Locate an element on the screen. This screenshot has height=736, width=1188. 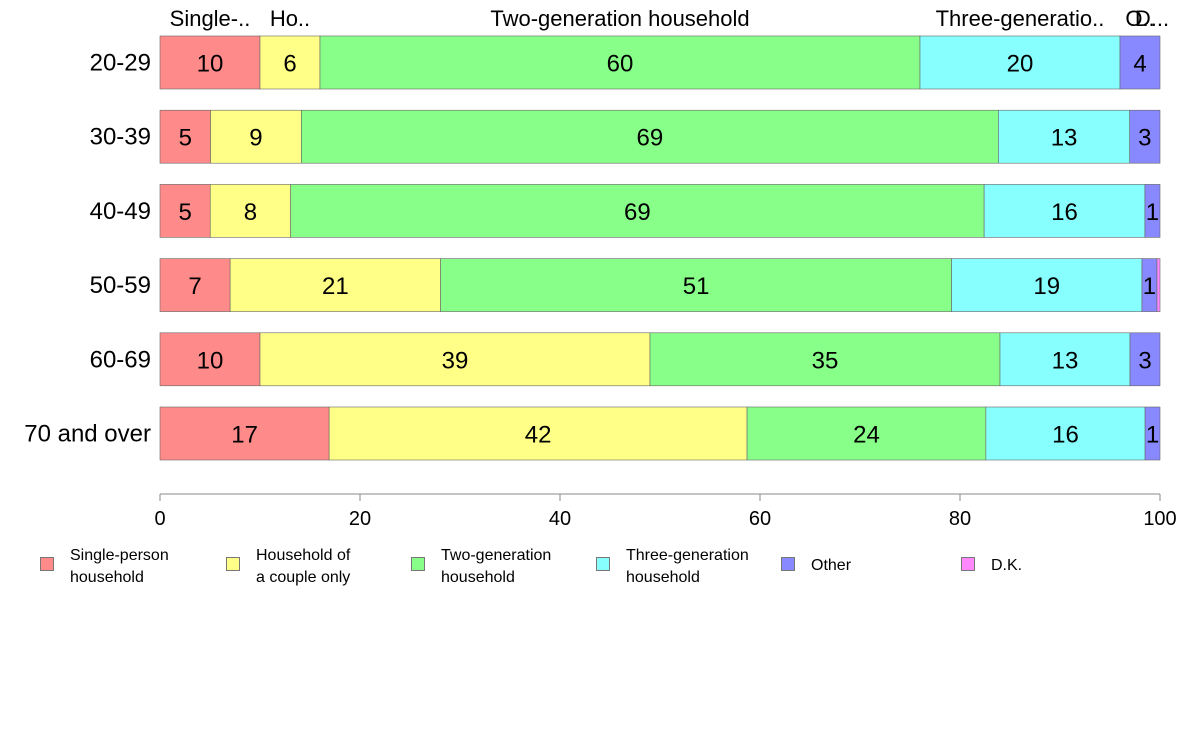
category-label: 20-29 is located at coordinates (120, 63).